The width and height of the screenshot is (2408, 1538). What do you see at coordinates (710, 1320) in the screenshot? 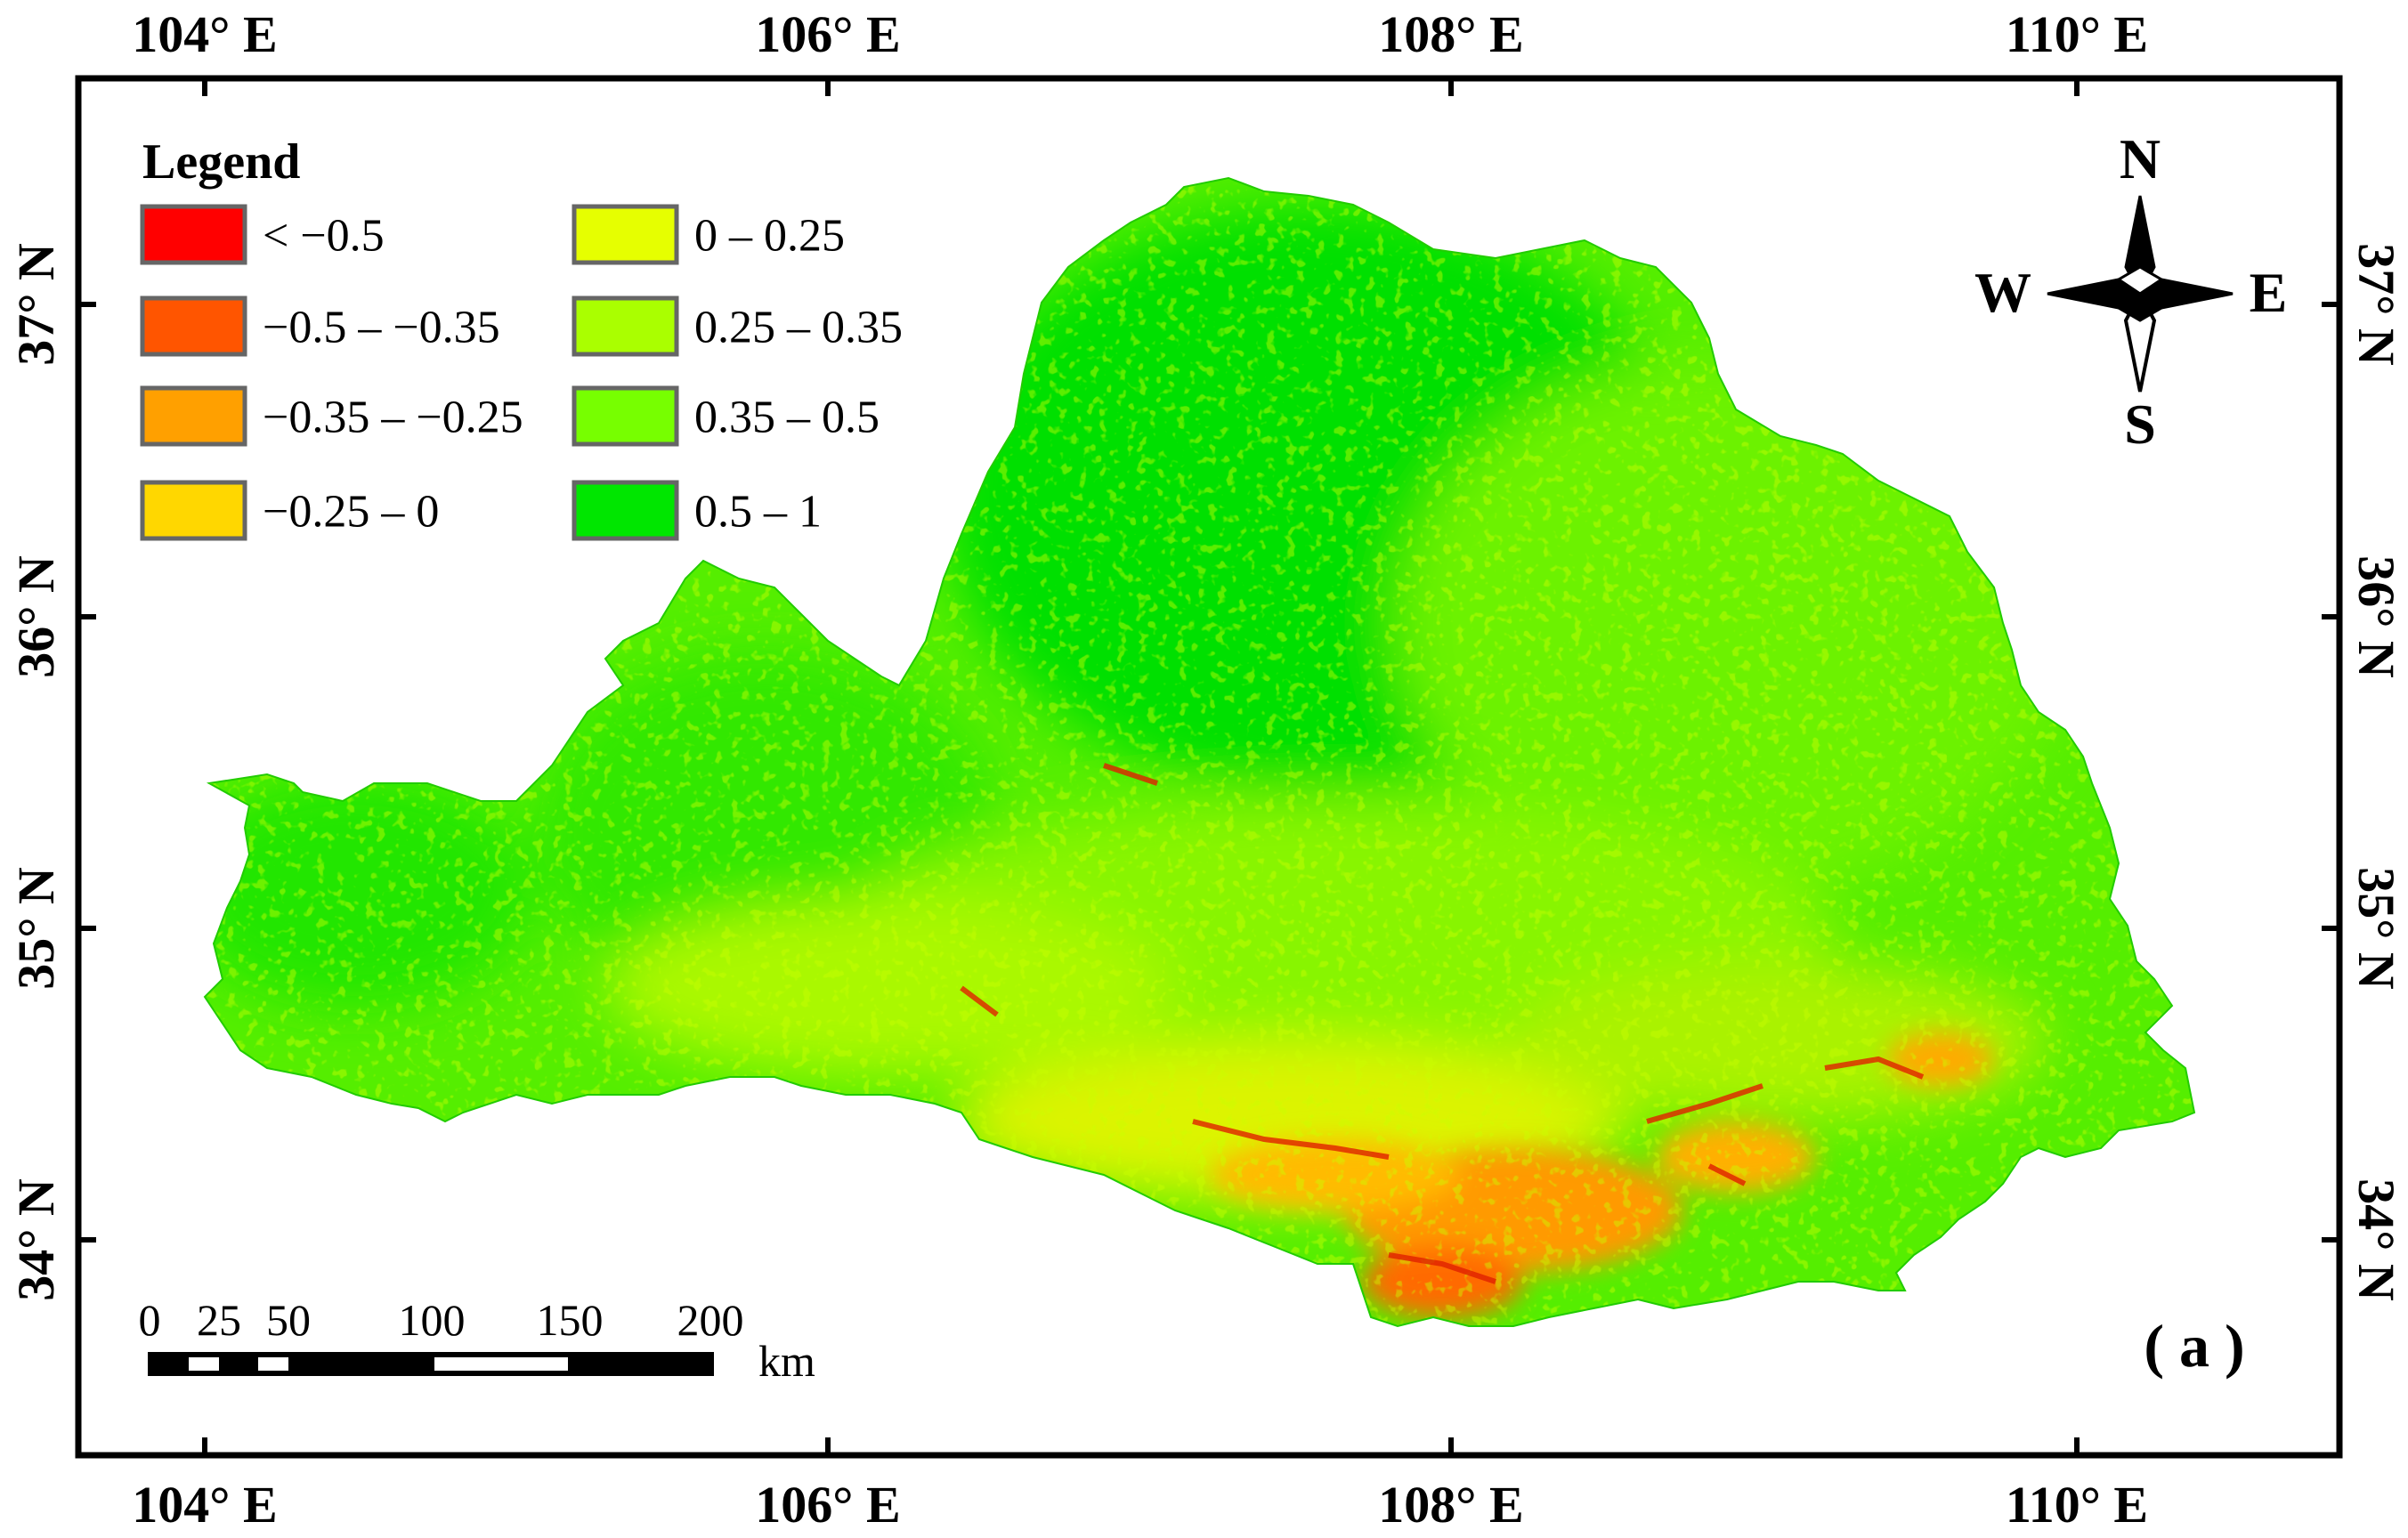
I see `scale-label-200: 200` at bounding box center [710, 1320].